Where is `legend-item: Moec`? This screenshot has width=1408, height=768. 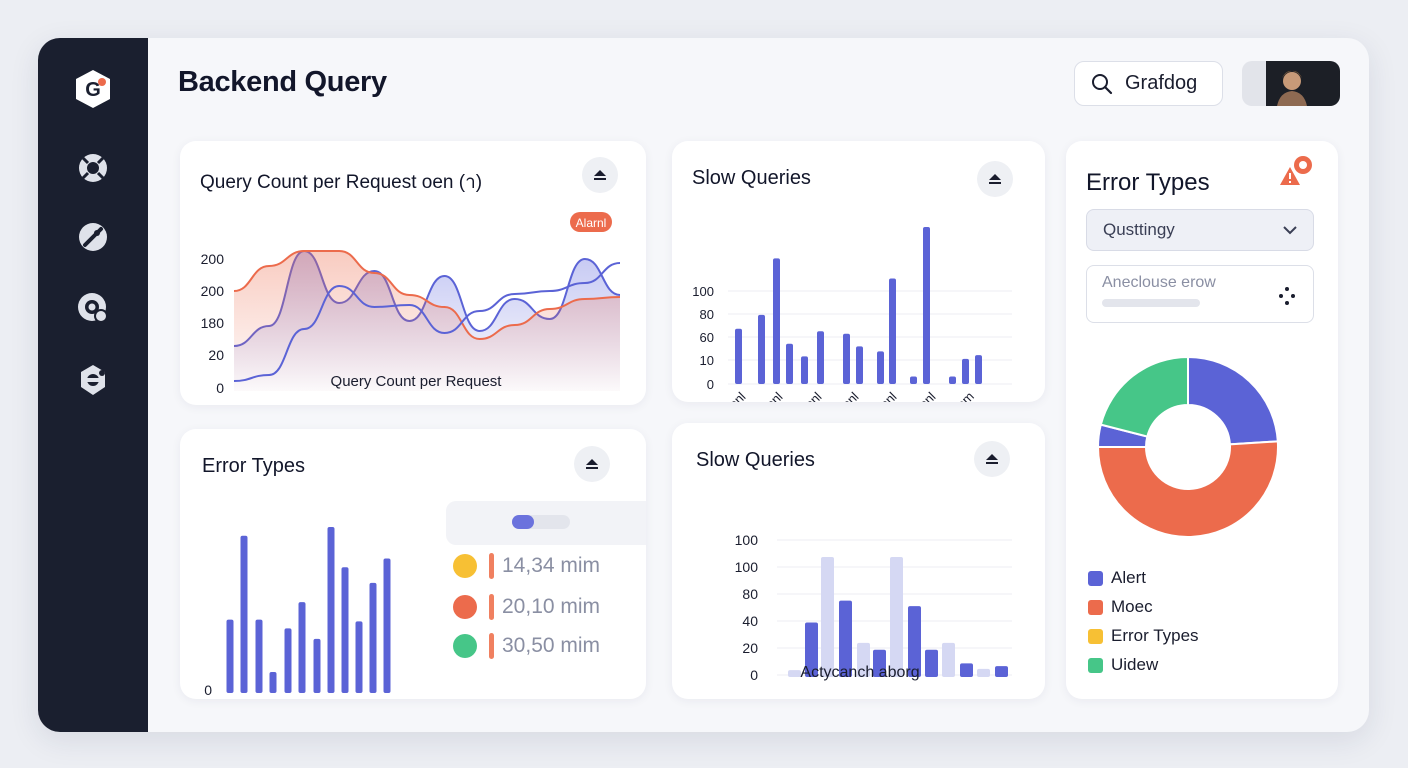 legend-item: Moec is located at coordinates (1120, 607).